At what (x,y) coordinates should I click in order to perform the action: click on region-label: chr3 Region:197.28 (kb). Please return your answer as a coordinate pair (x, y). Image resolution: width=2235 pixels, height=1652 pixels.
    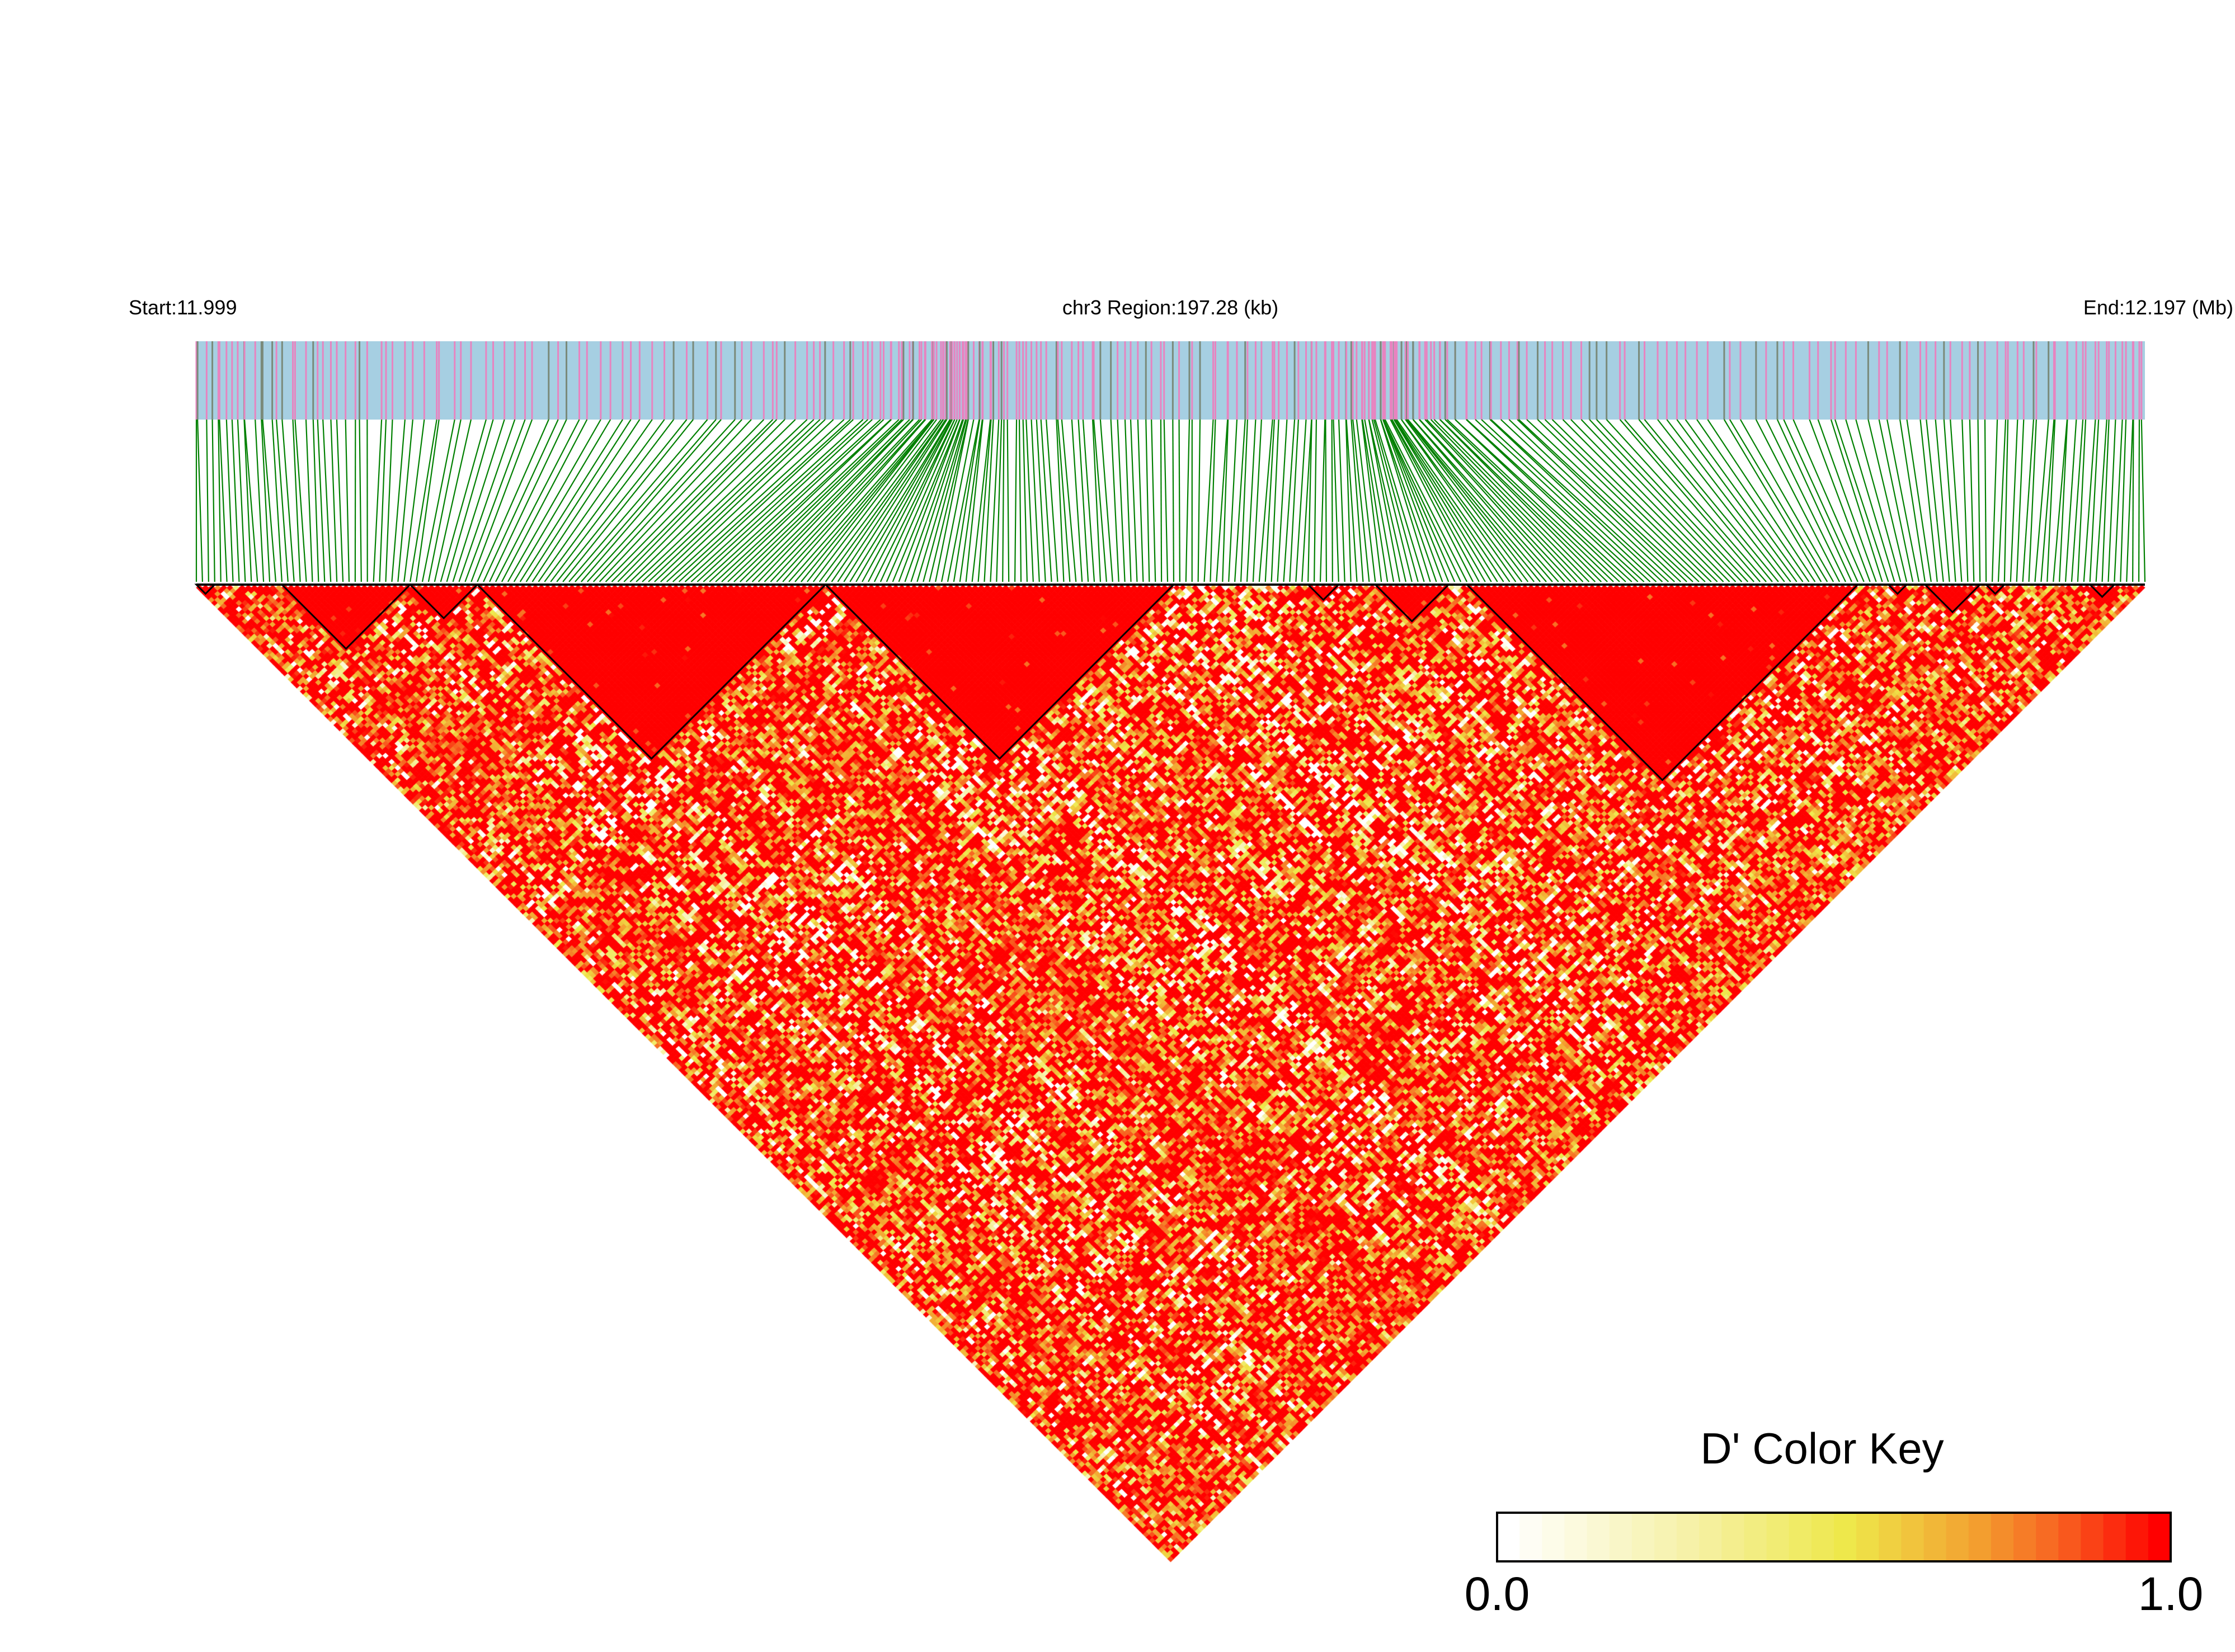
    Looking at the image, I should click on (1170, 308).